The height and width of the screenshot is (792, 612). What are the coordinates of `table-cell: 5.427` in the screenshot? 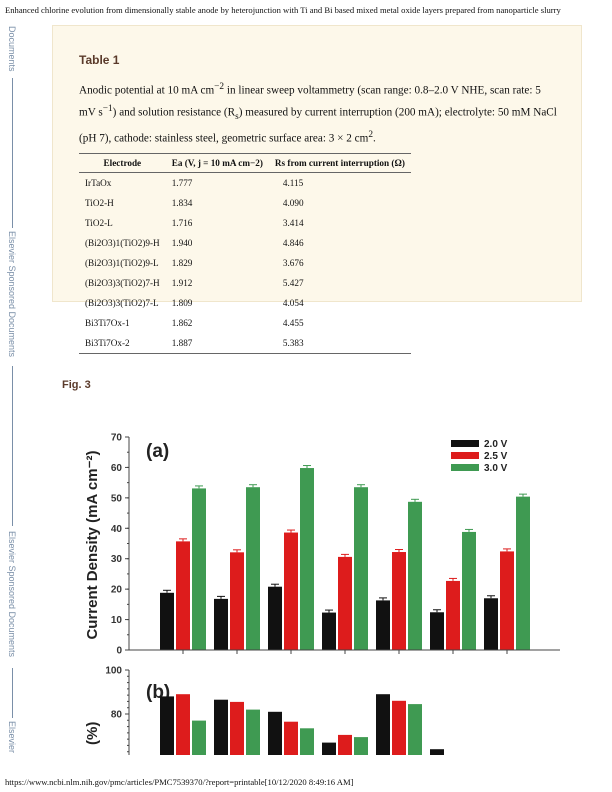 It's located at (293, 283).